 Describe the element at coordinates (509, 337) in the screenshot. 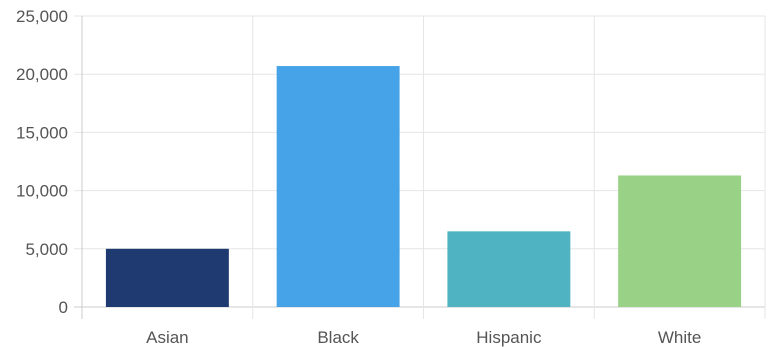

I see `x-tick-label: Hispanic` at that location.